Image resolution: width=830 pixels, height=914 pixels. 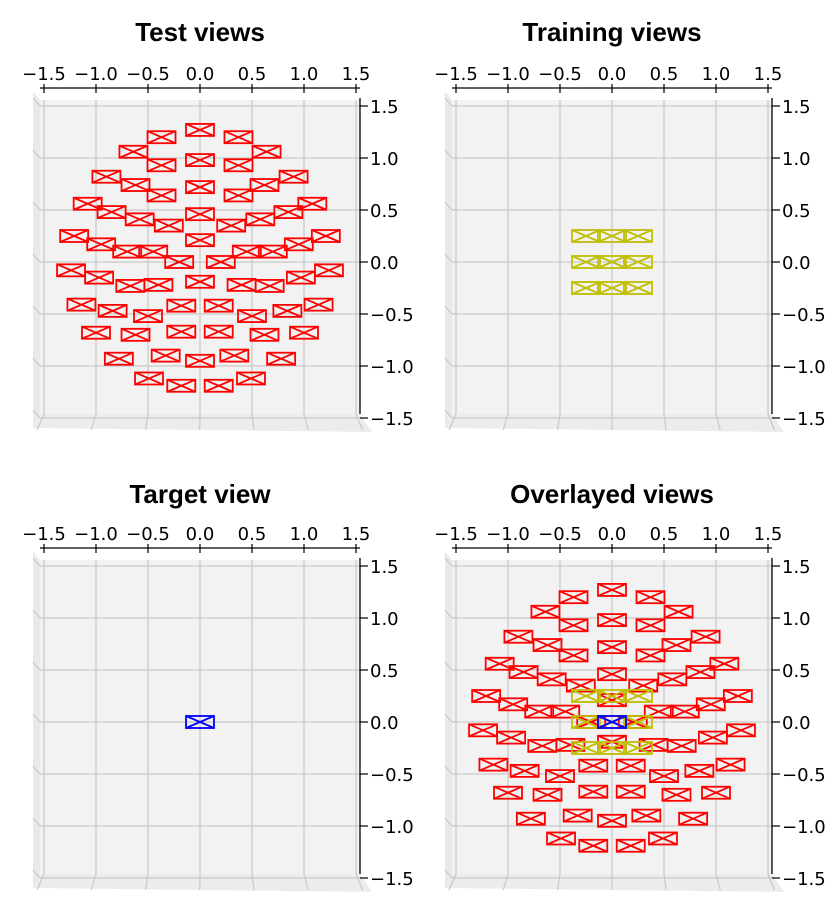 What do you see at coordinates (200, 494) in the screenshot?
I see `title-target-view: Target view` at bounding box center [200, 494].